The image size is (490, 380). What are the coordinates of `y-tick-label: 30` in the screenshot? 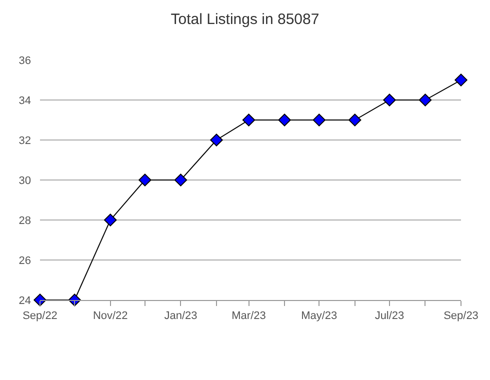 It's located at (24, 180).